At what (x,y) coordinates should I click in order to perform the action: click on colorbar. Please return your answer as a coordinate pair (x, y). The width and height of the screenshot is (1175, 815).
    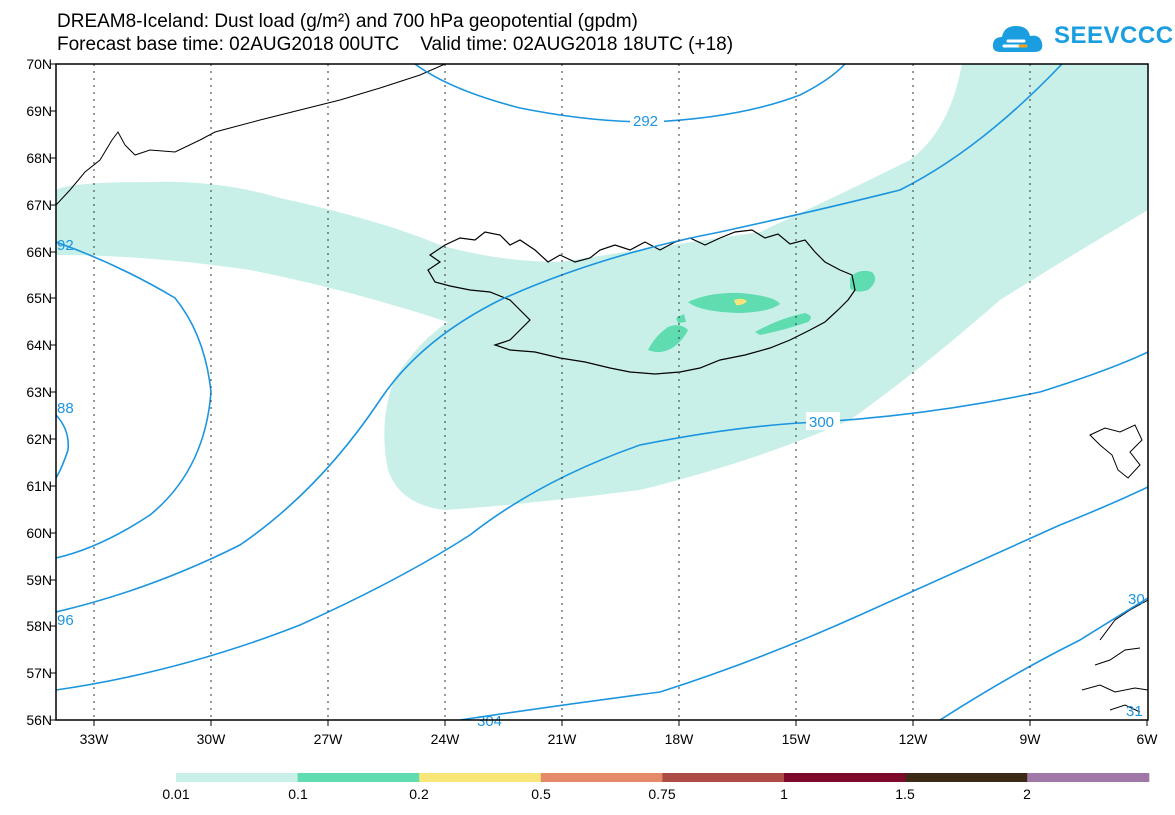
    Looking at the image, I should click on (663, 777).